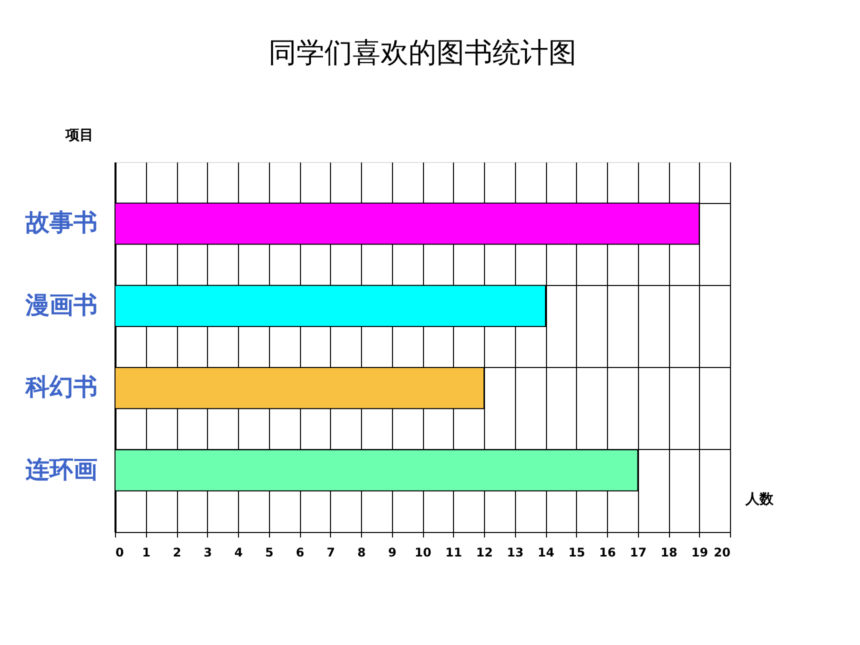 The height and width of the screenshot is (645, 860). I want to click on chart-title: 同学们喜欢的图书统计图, so click(422, 52).